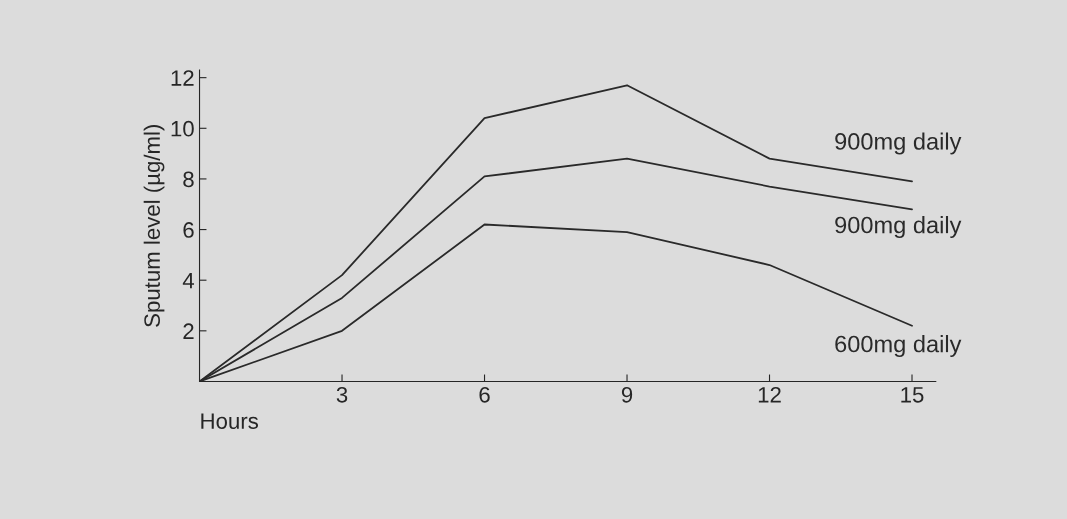 The image size is (1067, 519). What do you see at coordinates (627, 394) in the screenshot?
I see `x-tick-label: 9` at bounding box center [627, 394].